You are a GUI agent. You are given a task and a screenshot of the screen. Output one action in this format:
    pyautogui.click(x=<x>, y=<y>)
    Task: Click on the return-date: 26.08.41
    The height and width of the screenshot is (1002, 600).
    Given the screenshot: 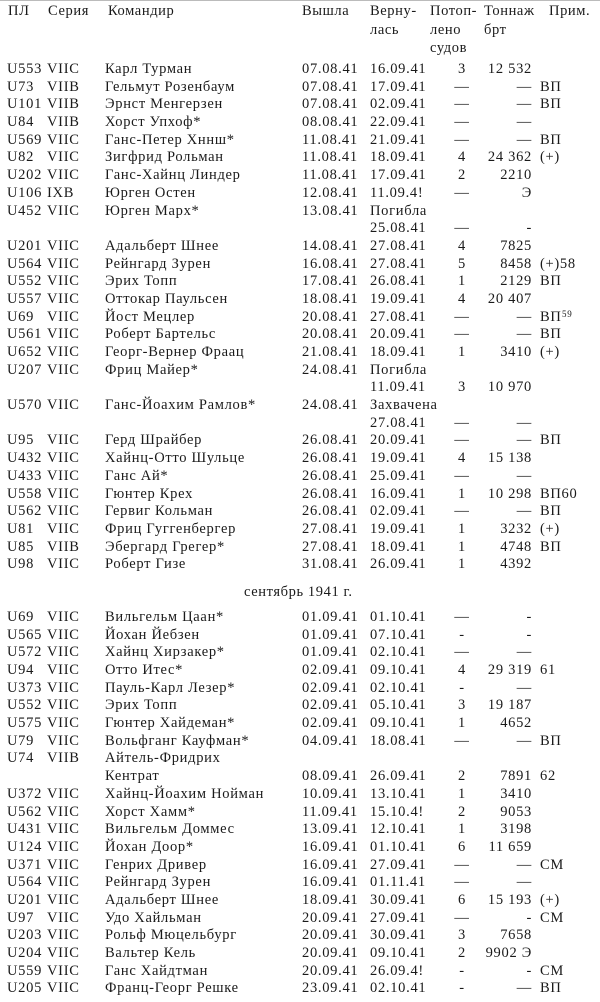 What is the action you would take?
    pyautogui.click(x=398, y=281)
    